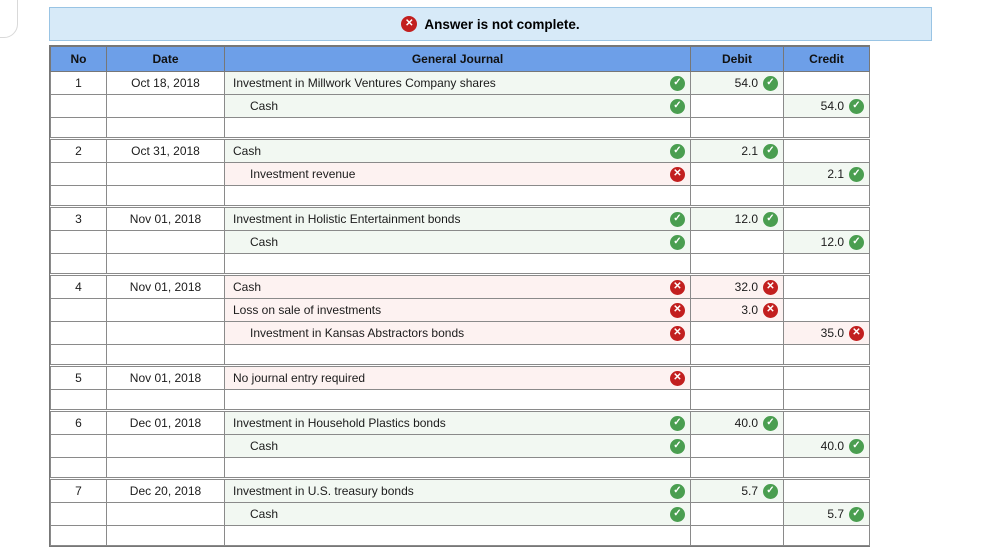 The width and height of the screenshot is (981, 547). I want to click on entry-date: Nov 01, 2018, so click(165, 378).